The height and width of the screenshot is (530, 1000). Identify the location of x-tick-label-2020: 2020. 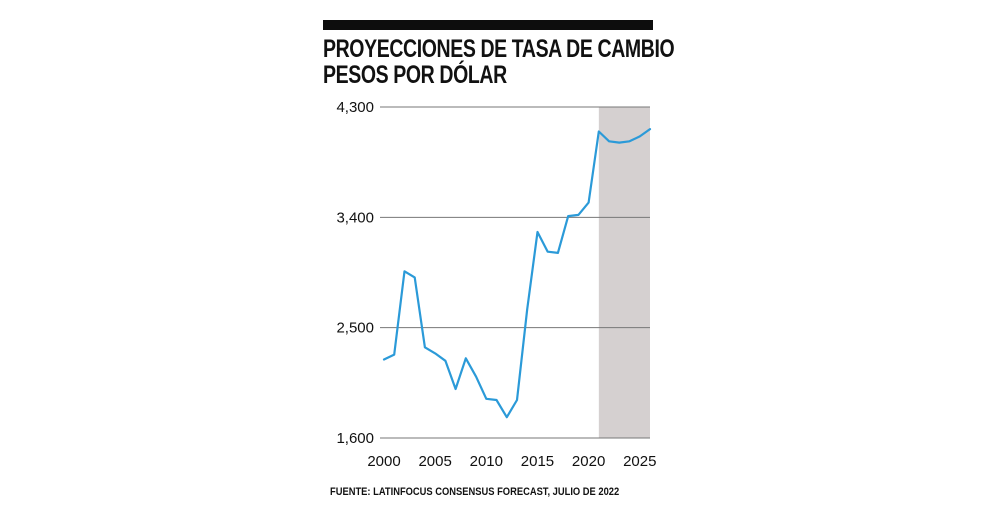
(588, 461).